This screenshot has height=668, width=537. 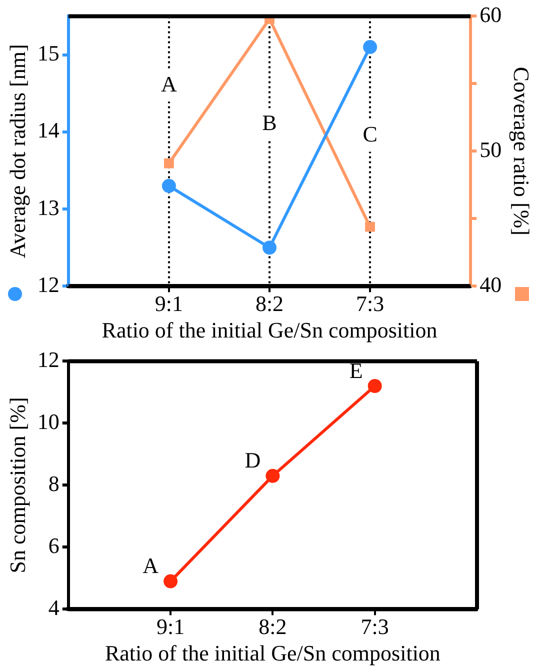 I want to click on annotation: B, so click(x=269, y=122).